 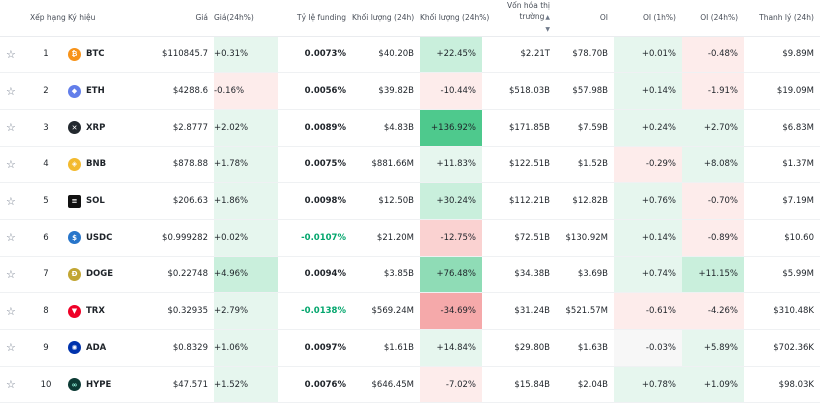 I want to click on rank-cell: 4, so click(x=49, y=165).